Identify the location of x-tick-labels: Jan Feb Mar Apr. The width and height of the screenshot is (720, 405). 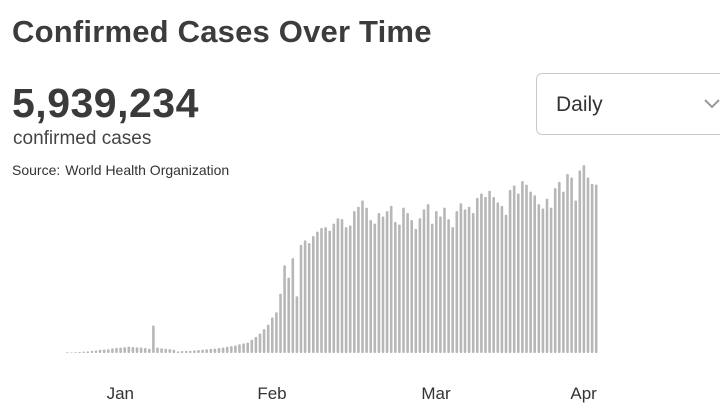
(352, 393).